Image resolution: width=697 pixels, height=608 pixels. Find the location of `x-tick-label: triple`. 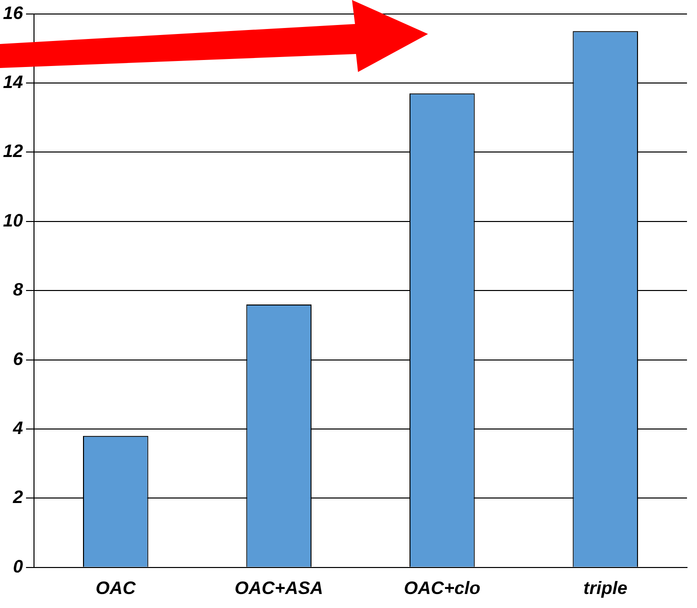

x-tick-label: triple is located at coordinates (605, 588).